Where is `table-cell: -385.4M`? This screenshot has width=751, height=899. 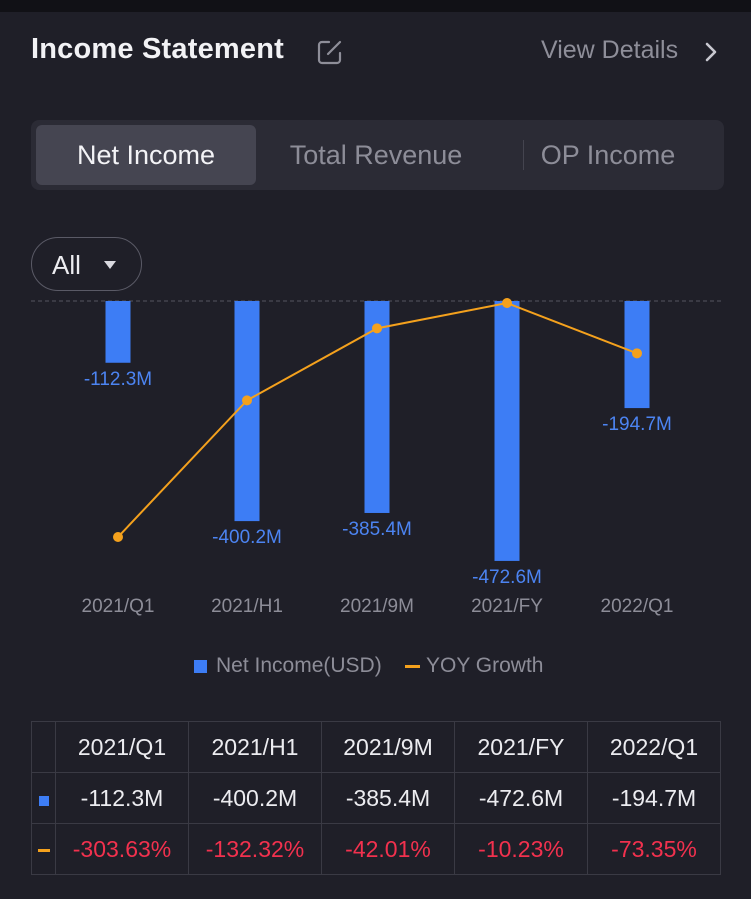 table-cell: -385.4M is located at coordinates (388, 798).